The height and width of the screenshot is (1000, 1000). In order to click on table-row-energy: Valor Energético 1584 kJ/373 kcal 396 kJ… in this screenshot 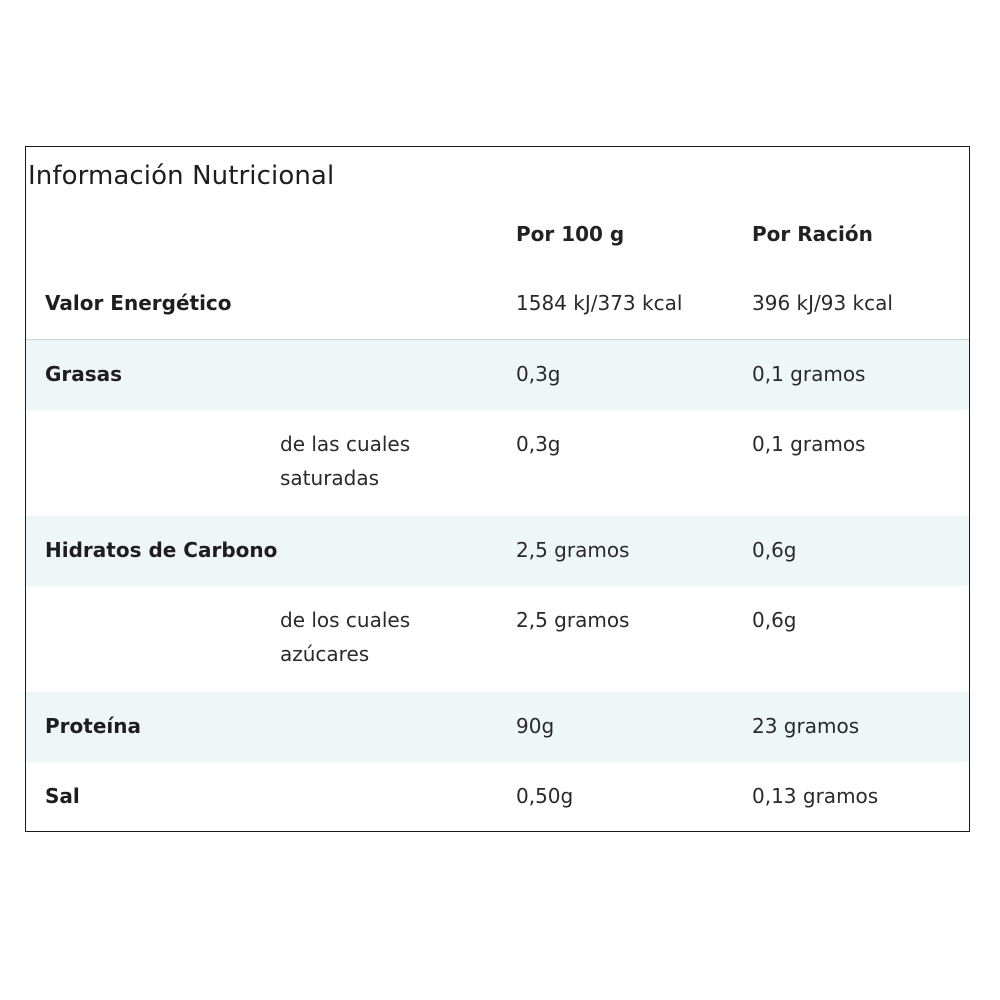, I will do `click(497, 304)`.